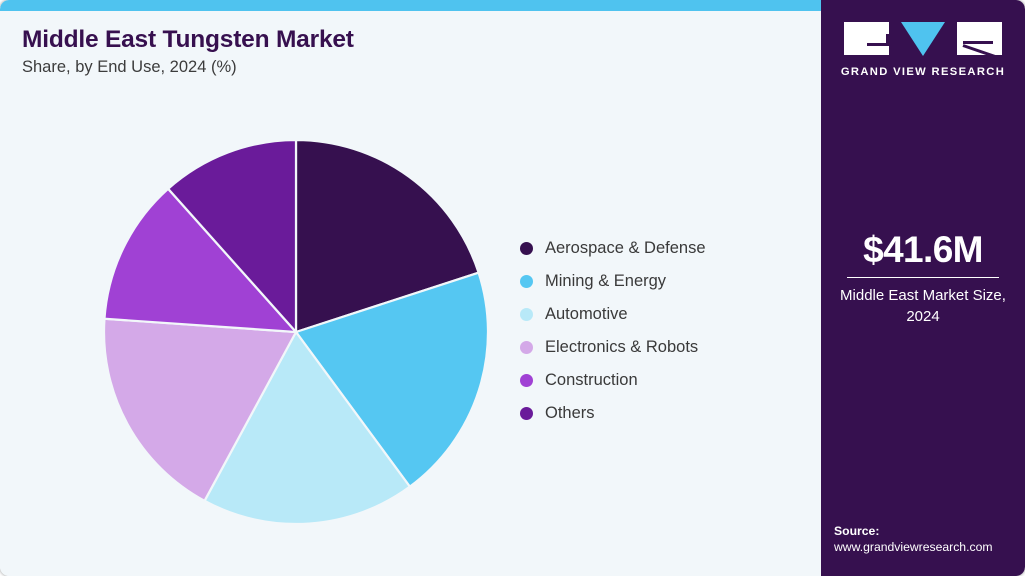  What do you see at coordinates (129, 67) in the screenshot?
I see `page-subtitle: Share, by End Use, 2024 (%)` at bounding box center [129, 67].